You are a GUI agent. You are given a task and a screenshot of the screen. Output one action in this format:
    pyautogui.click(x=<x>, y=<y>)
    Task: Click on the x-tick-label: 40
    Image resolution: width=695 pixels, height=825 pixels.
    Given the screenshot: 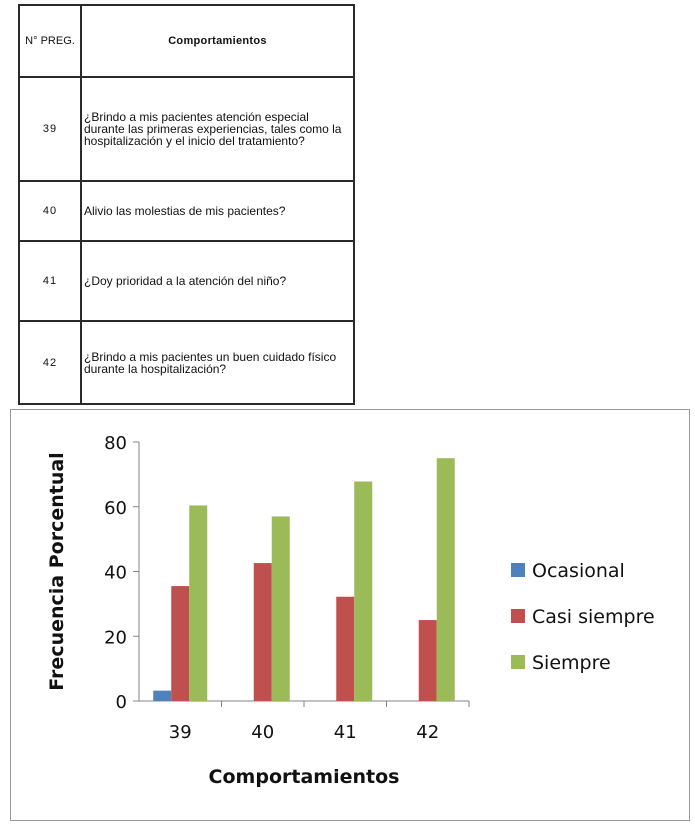 What is the action you would take?
    pyautogui.click(x=262, y=732)
    